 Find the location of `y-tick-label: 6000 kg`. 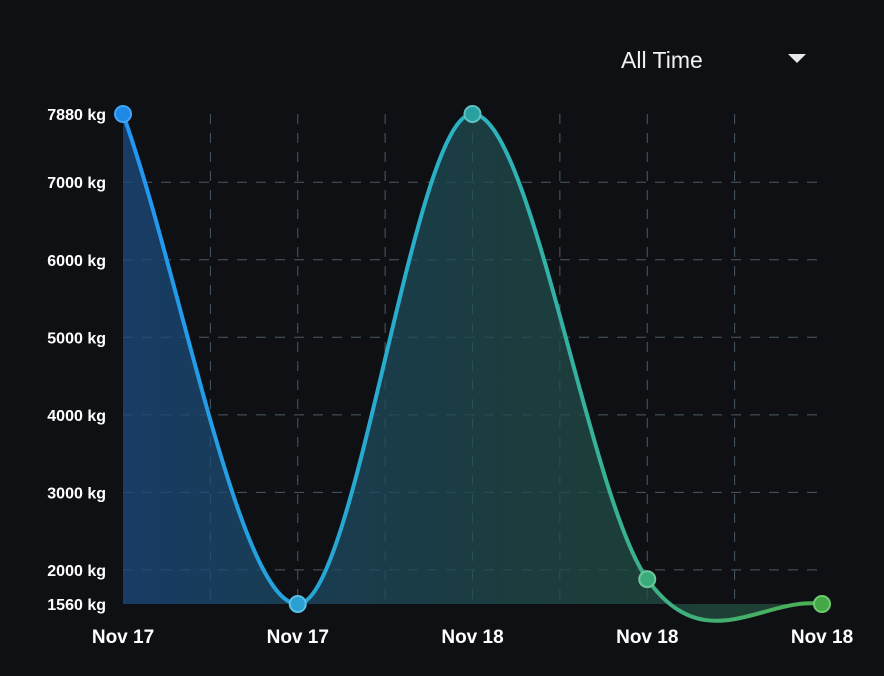

y-tick-label: 6000 kg is located at coordinates (76, 261).